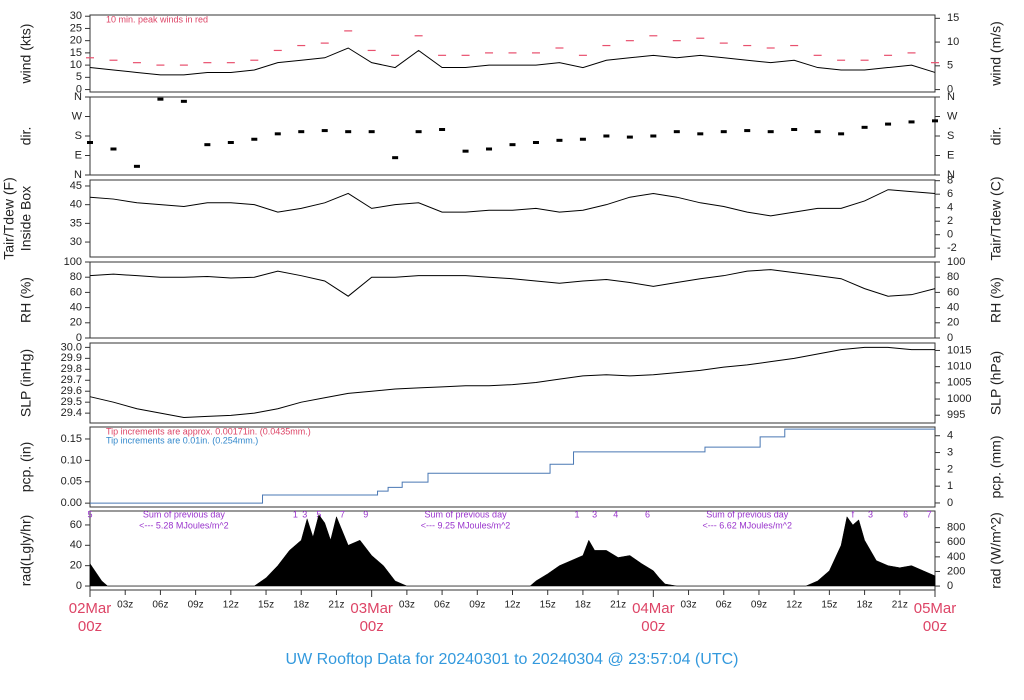 The image size is (1024, 700). What do you see at coordinates (79, 89) in the screenshot?
I see `y-tick-label: 0` at bounding box center [79, 89].